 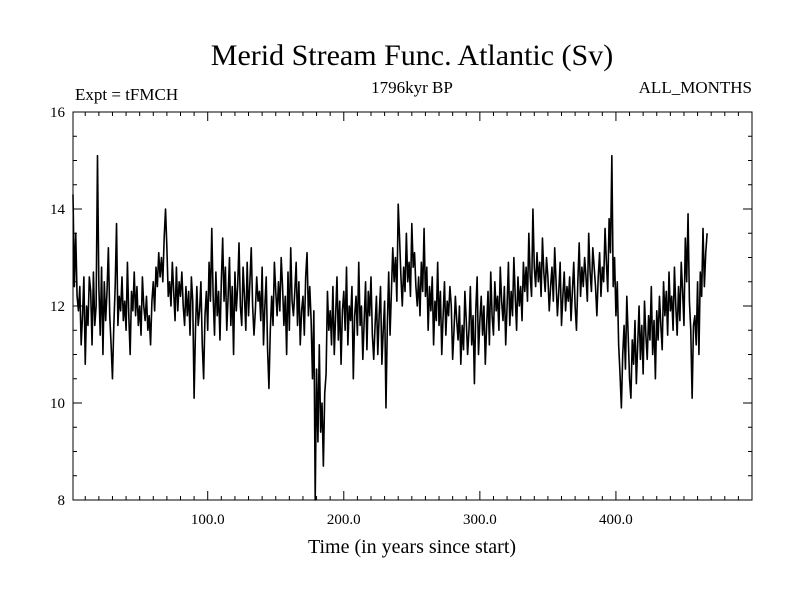 What do you see at coordinates (126, 94) in the screenshot?
I see `experiment-label: Expt = tFMCH` at bounding box center [126, 94].